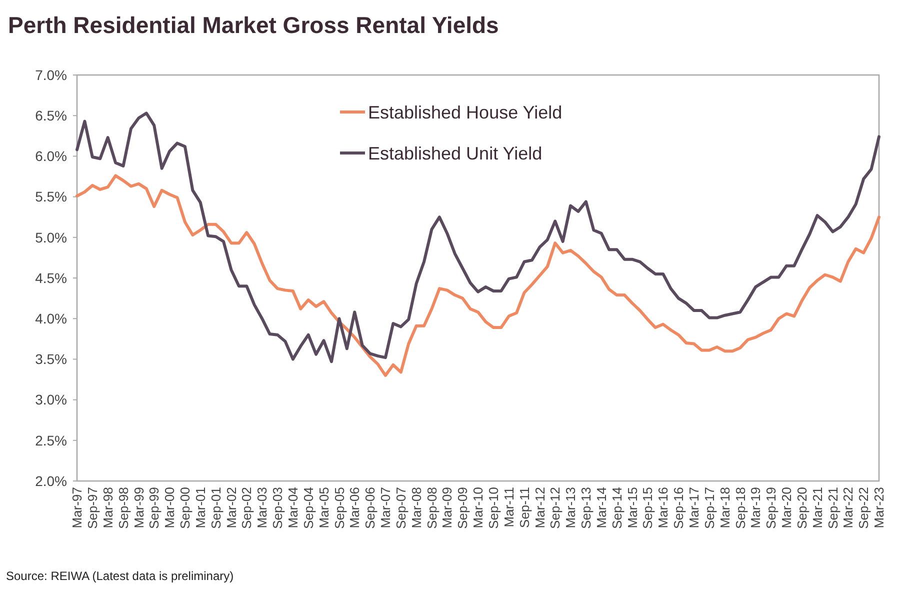  I want to click on chart-title: Perth Residential Market Gross Rental Yields, so click(253, 25).